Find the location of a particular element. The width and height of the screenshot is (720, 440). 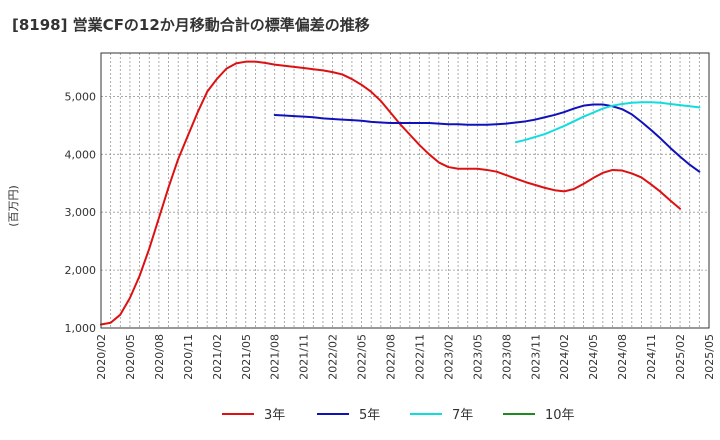

x-tick-label: 2022/11 is located at coordinates (419, 357).